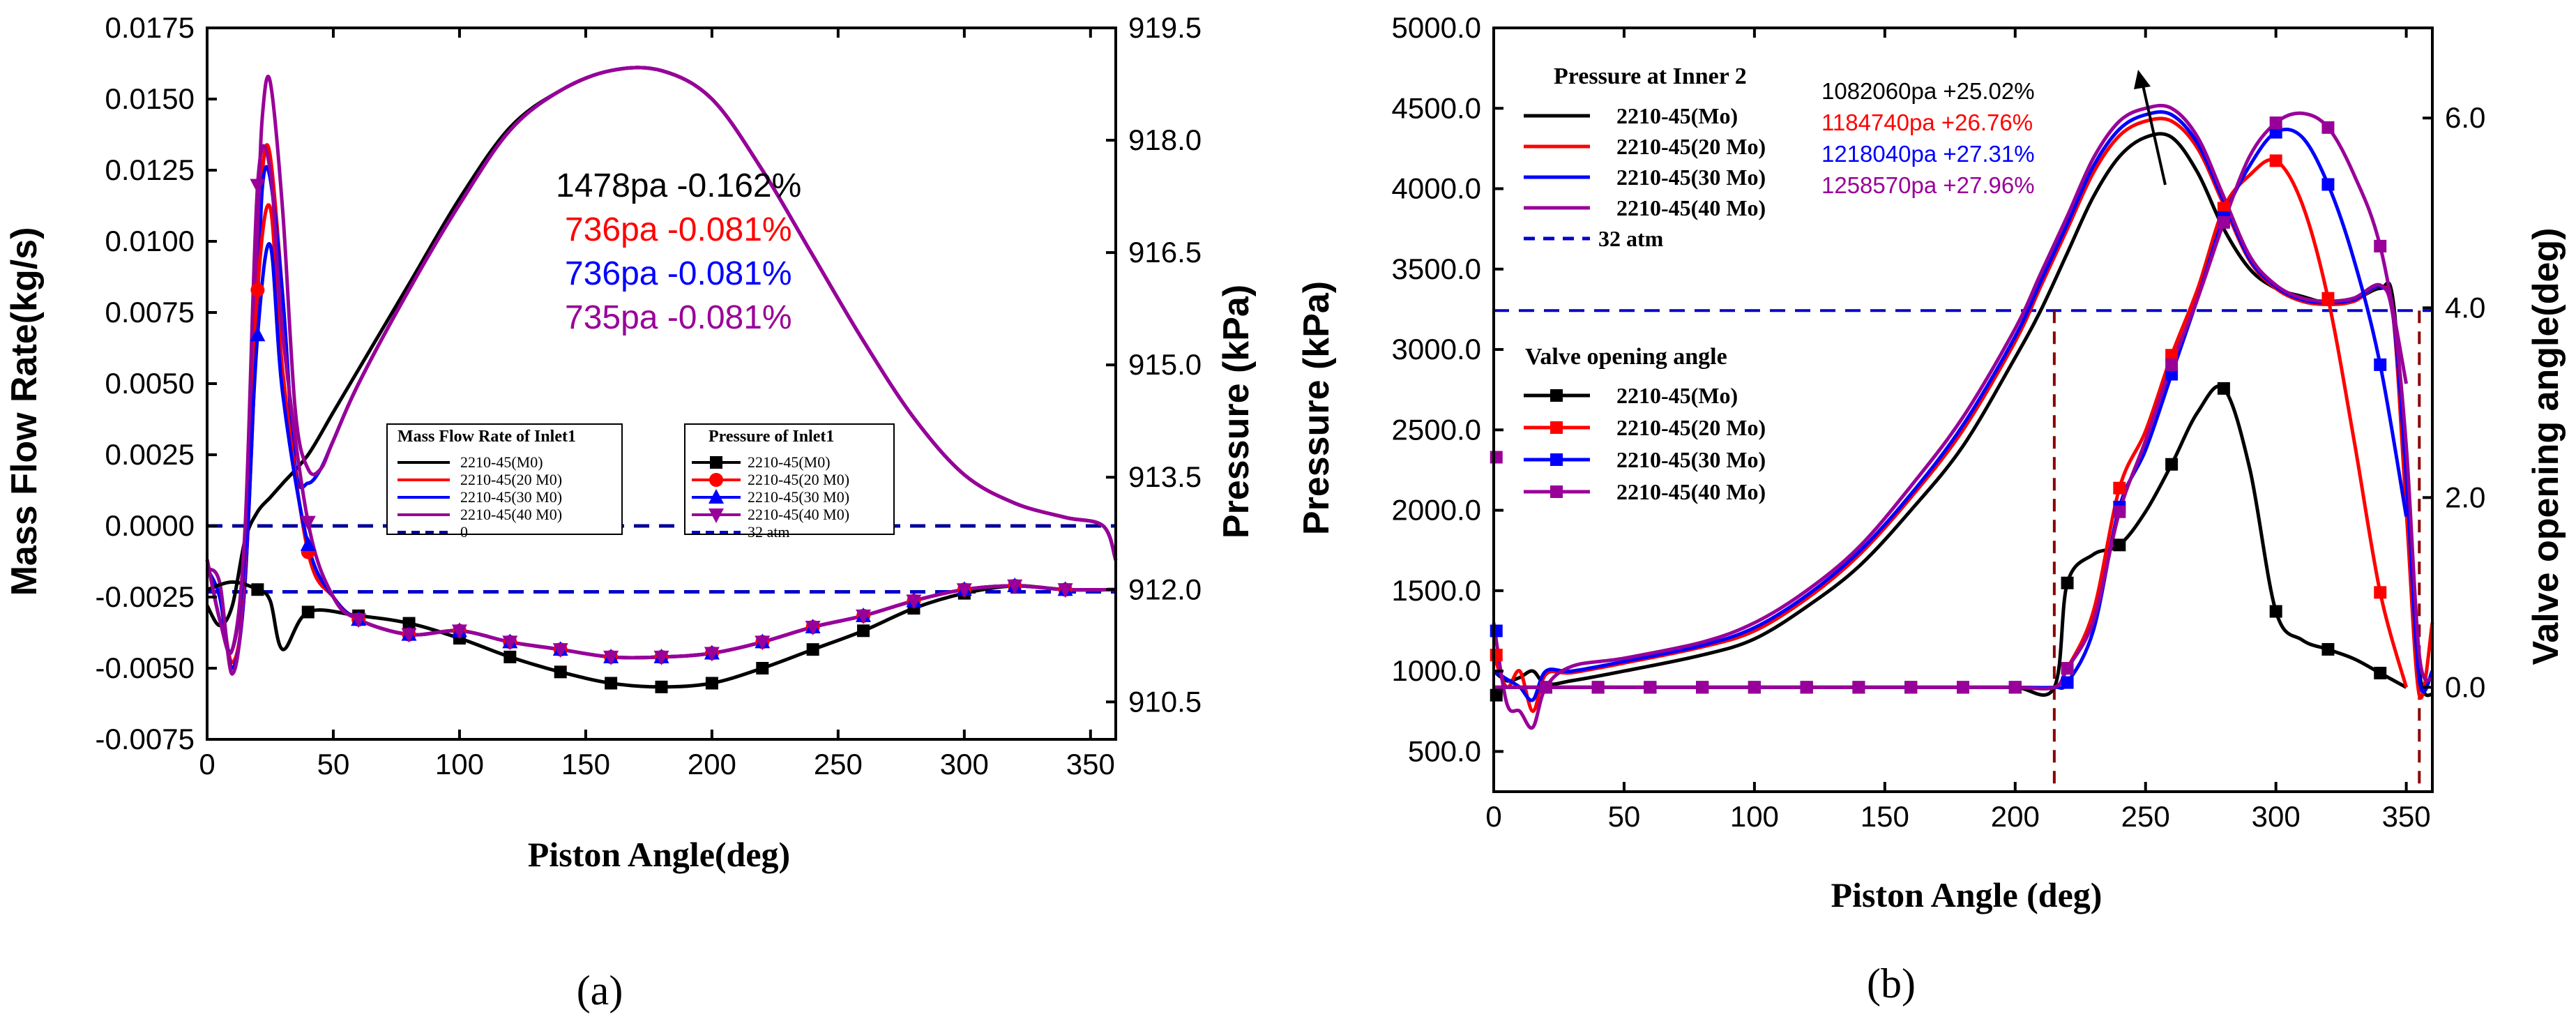  Describe the element at coordinates (1691, 492) in the screenshot. I see `legend-b-valve-label: 2210-45(40 Mo)` at that location.